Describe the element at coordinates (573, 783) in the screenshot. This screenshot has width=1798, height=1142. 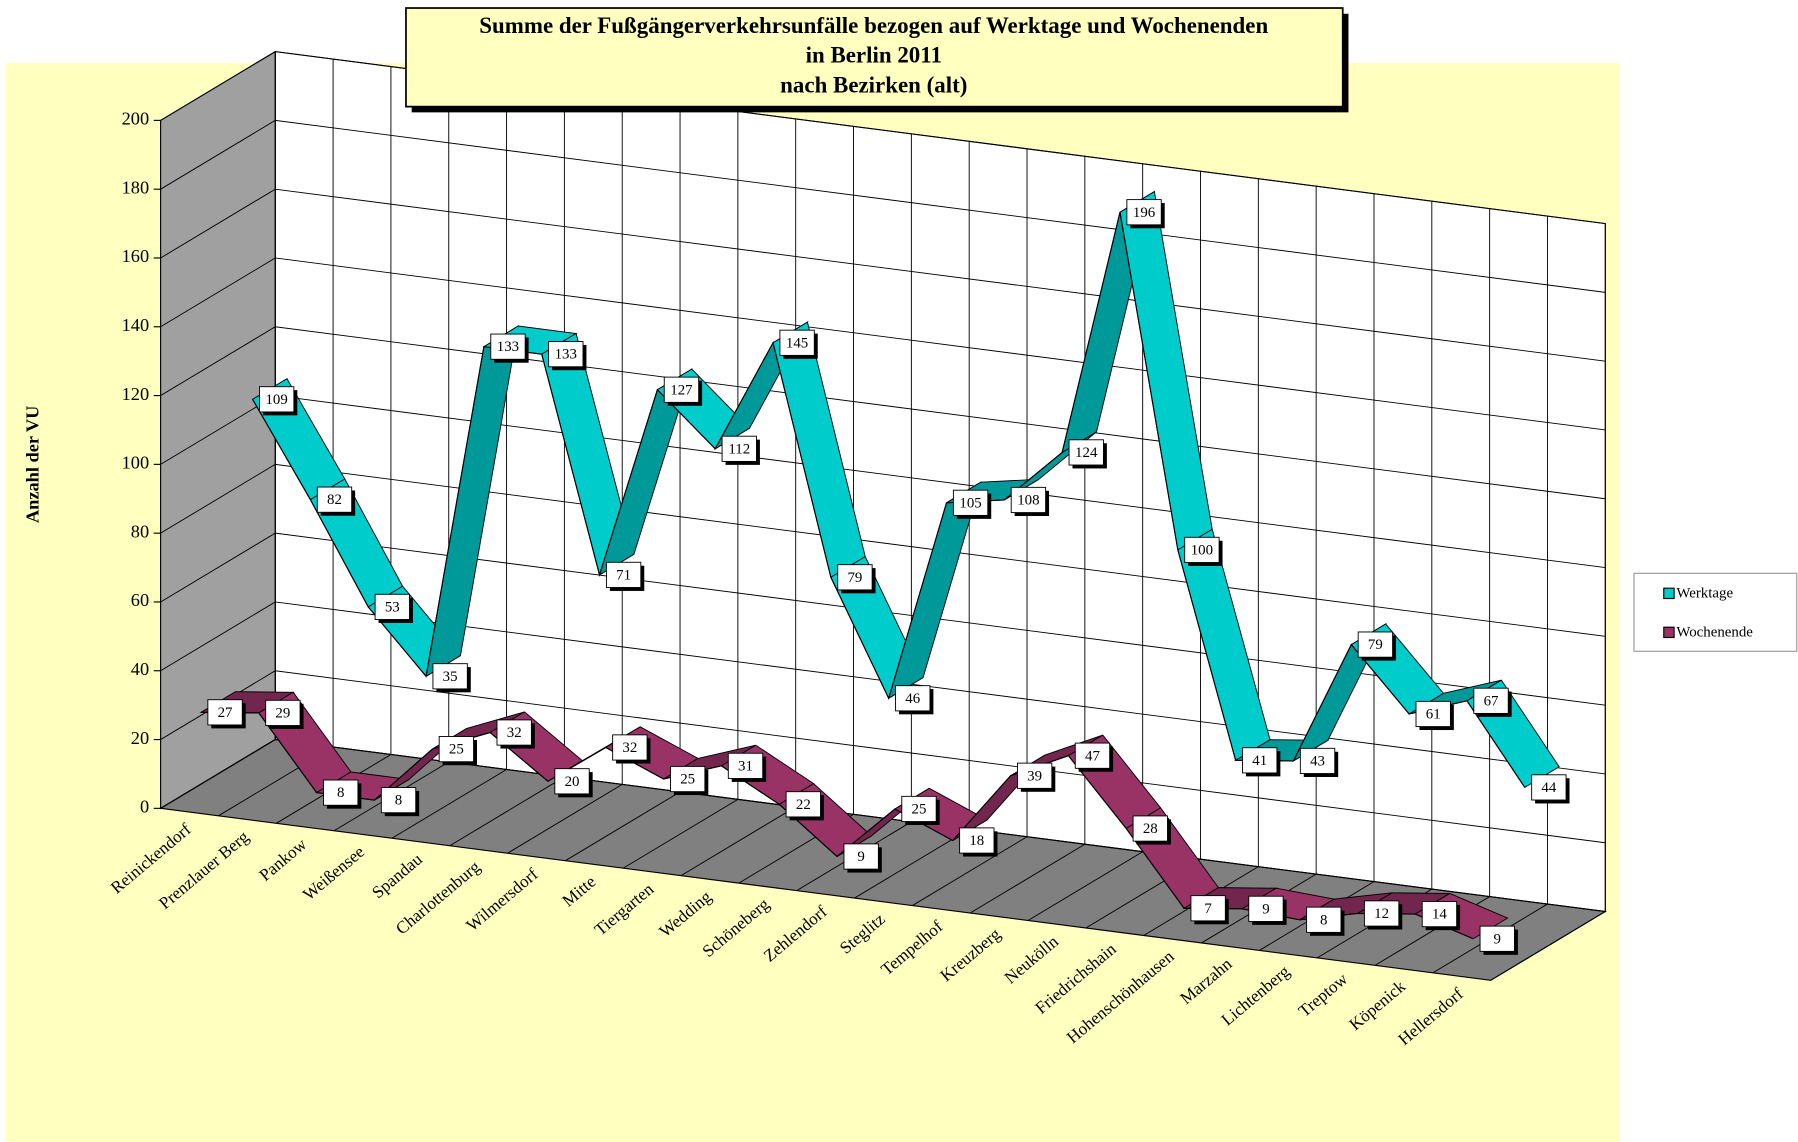
I see `data-label: 20` at that location.